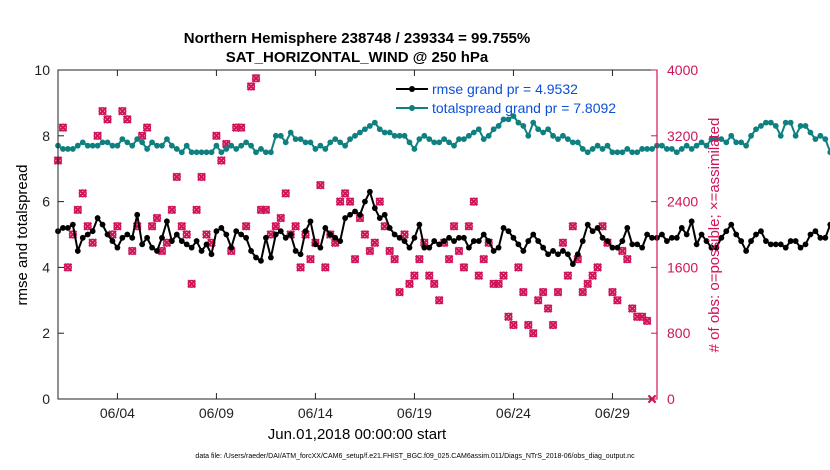 This screenshot has width=830, height=470. I want to click on x-tick-label: 06/09, so click(216, 413).